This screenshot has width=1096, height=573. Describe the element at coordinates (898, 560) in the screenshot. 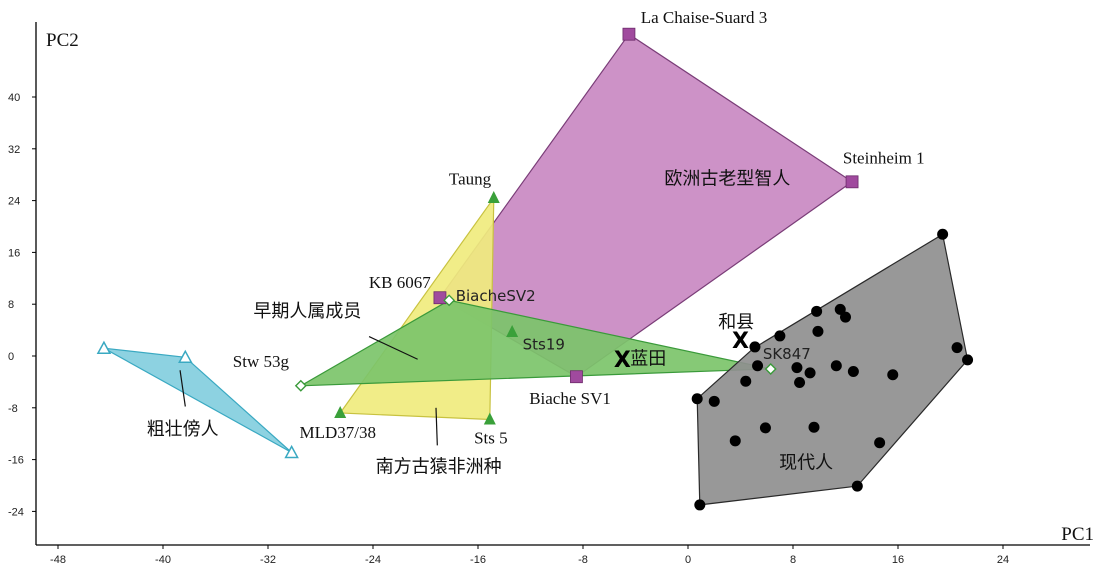

I see `x-tick-label-8: 16` at that location.